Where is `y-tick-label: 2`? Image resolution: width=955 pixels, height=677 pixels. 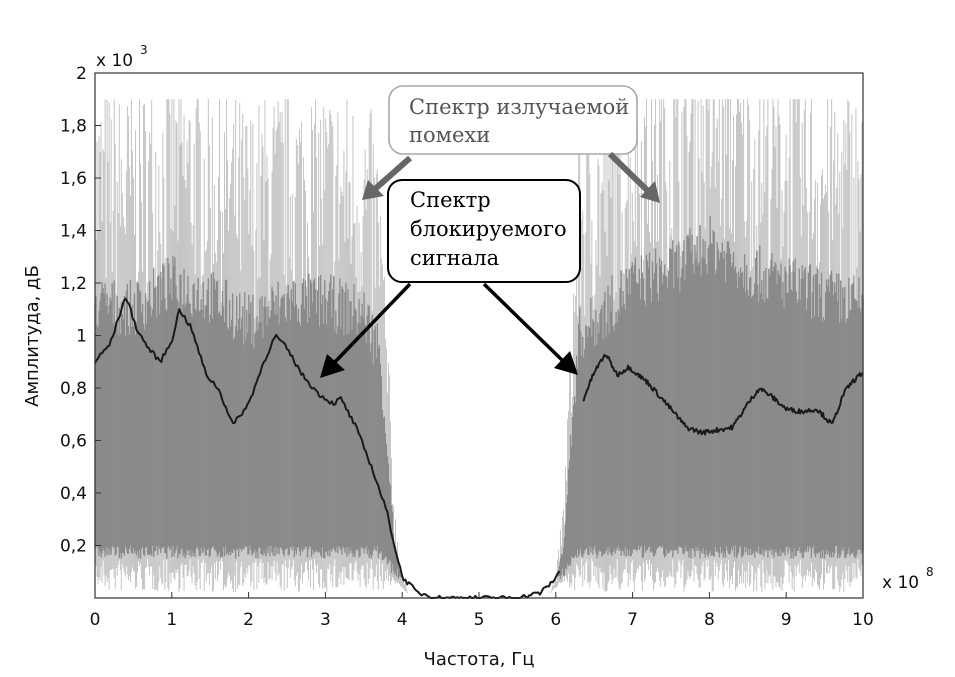 y-tick-label: 2 is located at coordinates (81, 74).